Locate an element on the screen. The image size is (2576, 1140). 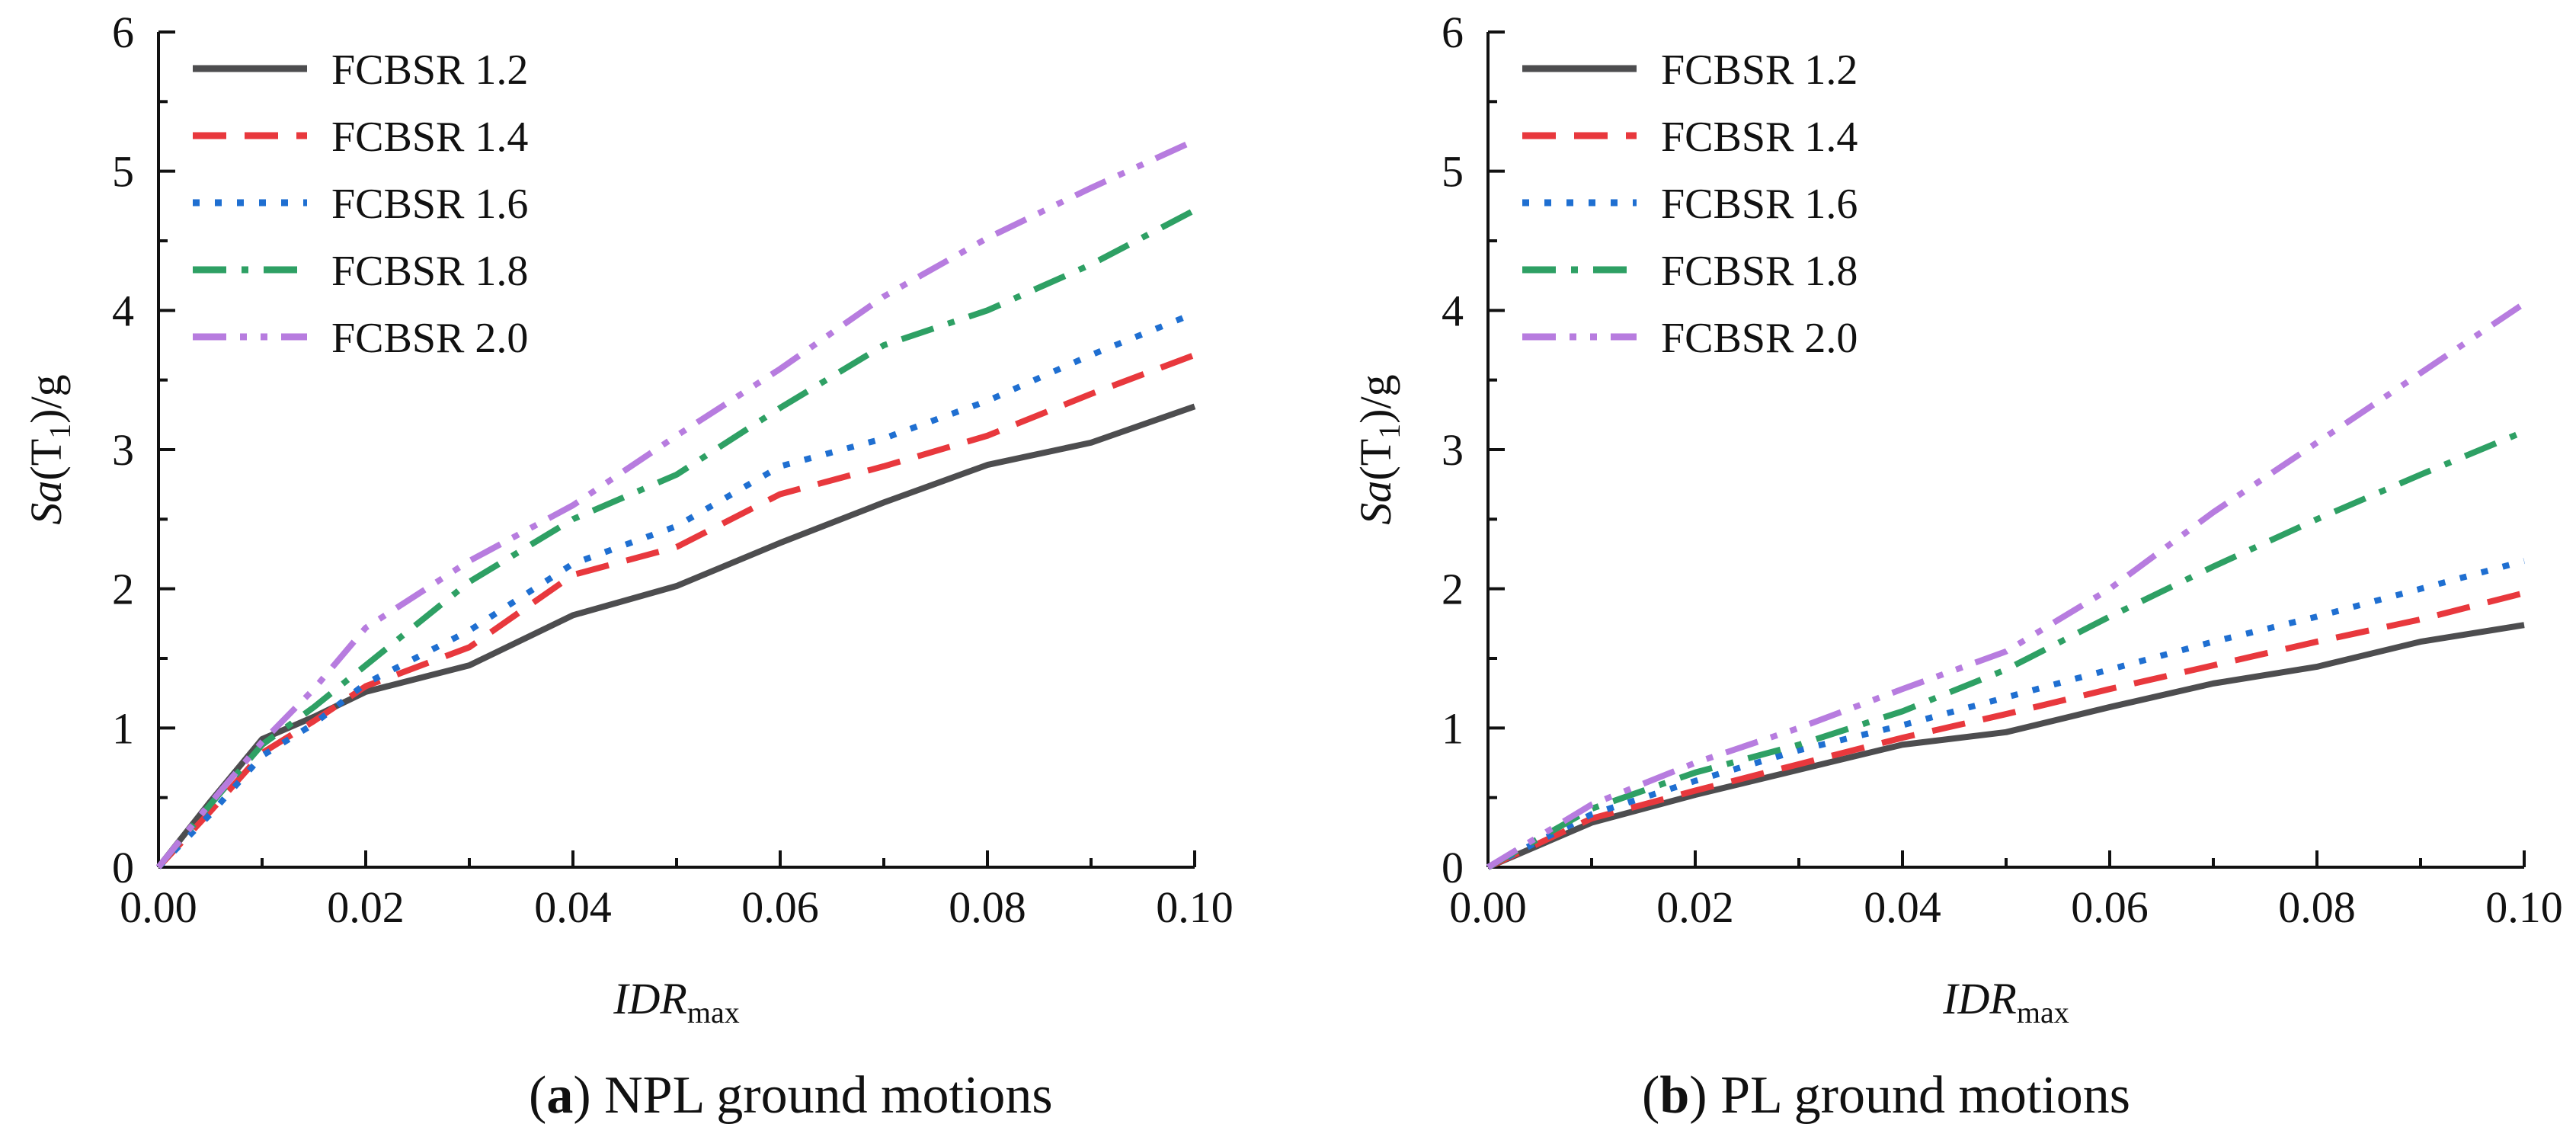
panel-caption: (b) PL ground motions is located at coordinates (1886, 1096).